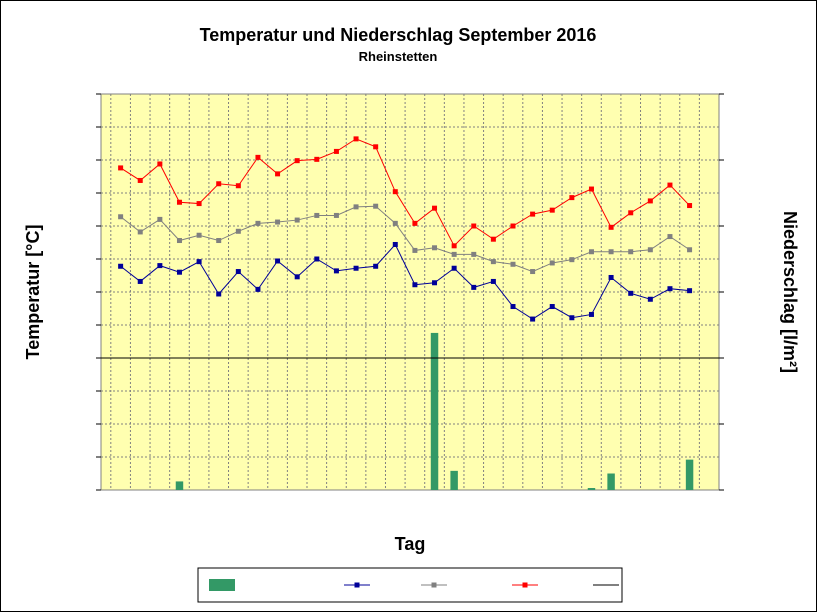 This screenshot has width=817, height=616. I want to click on y-axis-left-label: Temperatur [°C], so click(33, 292).